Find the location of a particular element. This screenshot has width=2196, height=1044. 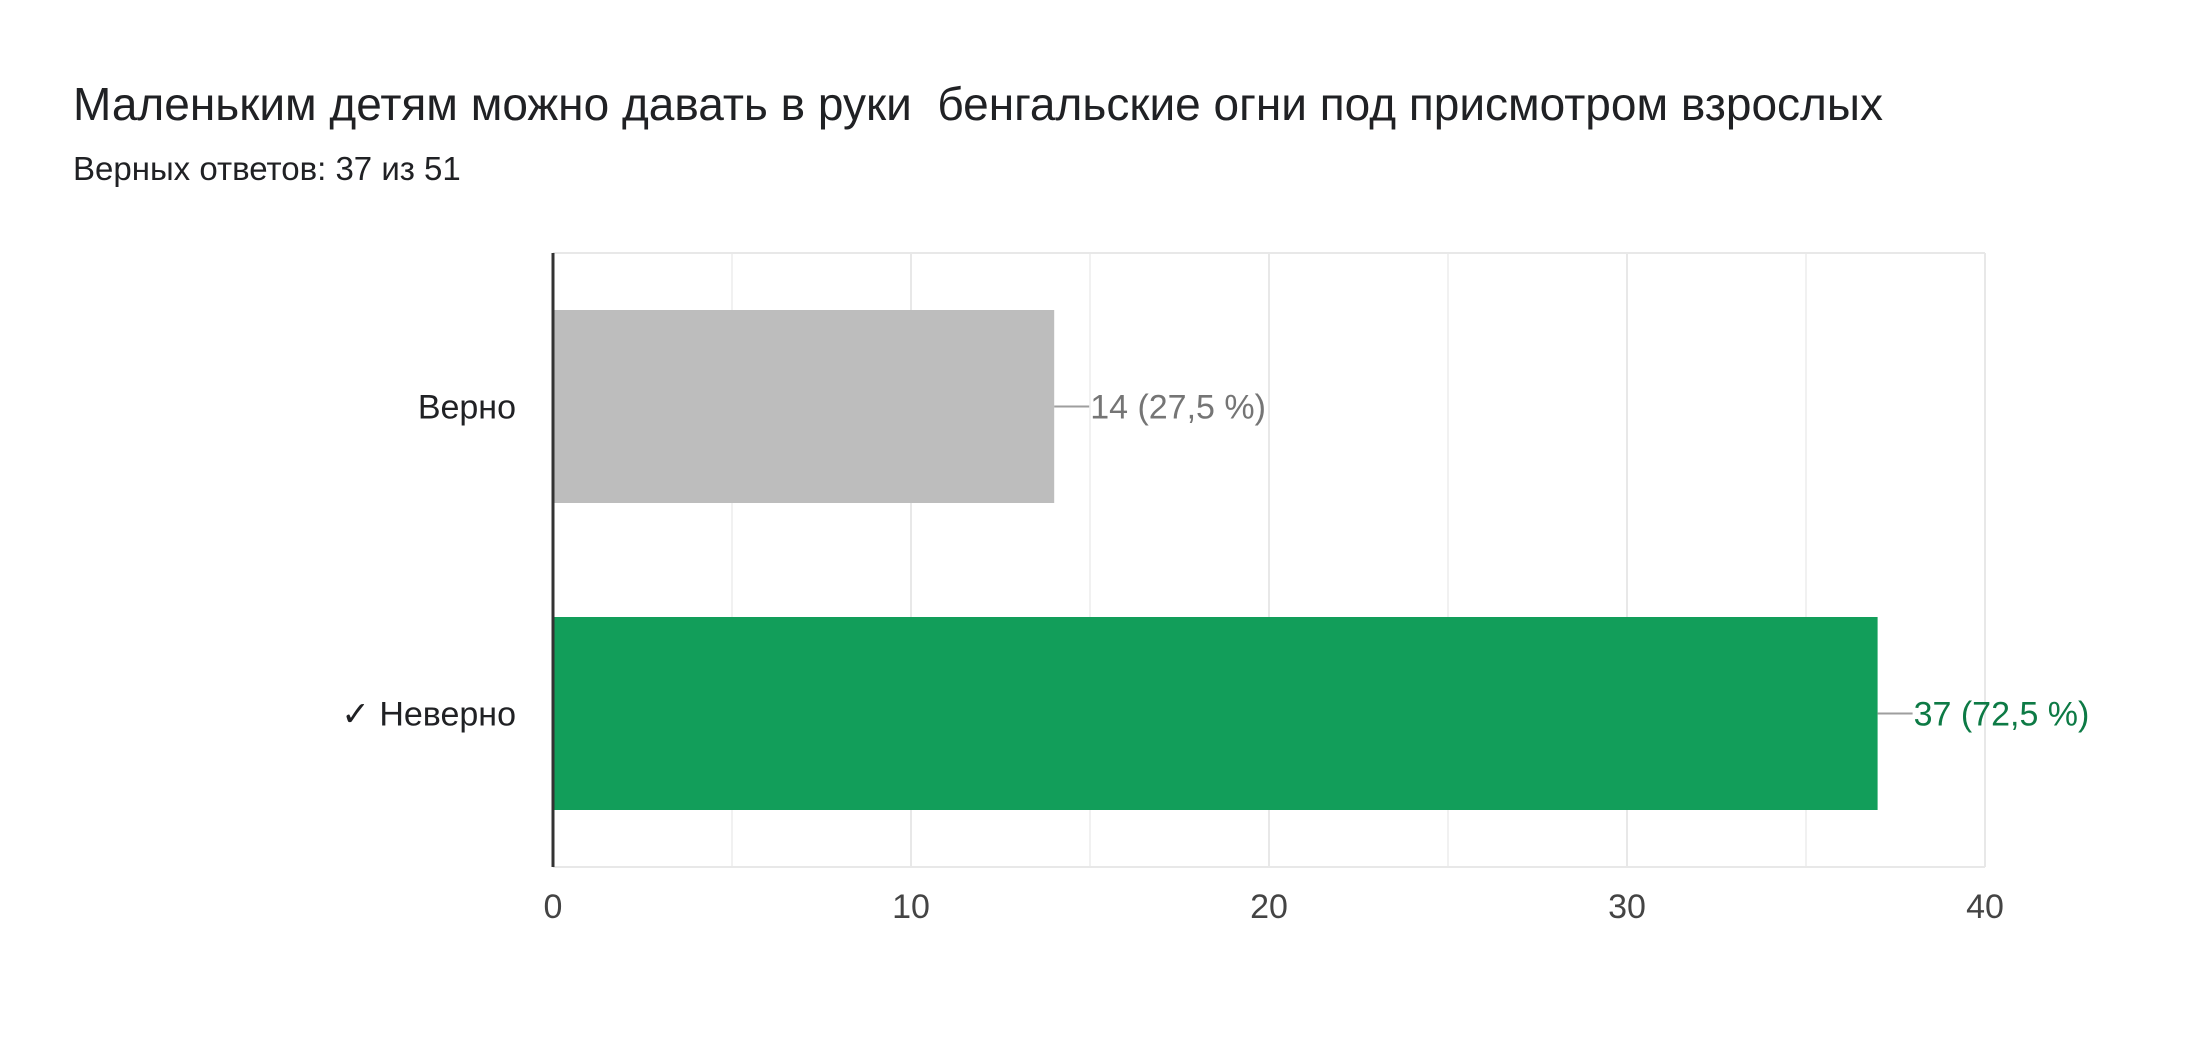

correct-answers-summary: Верных ответов: 37 из 51 is located at coordinates (267, 168).